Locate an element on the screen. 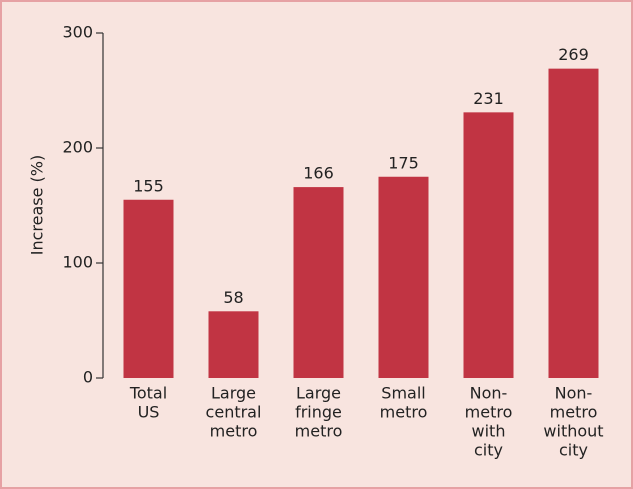  x-tick-label: fringe is located at coordinates (318, 412).